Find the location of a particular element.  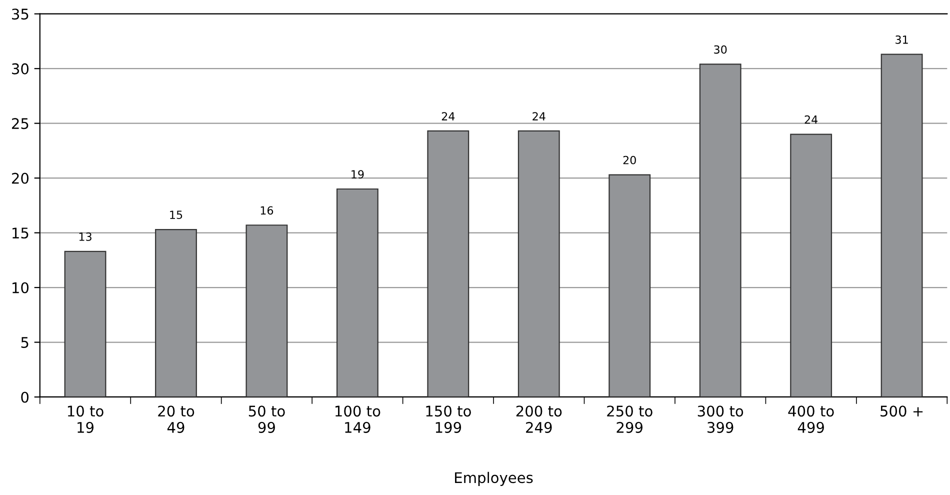

data-label: 13 is located at coordinates (85, 236).